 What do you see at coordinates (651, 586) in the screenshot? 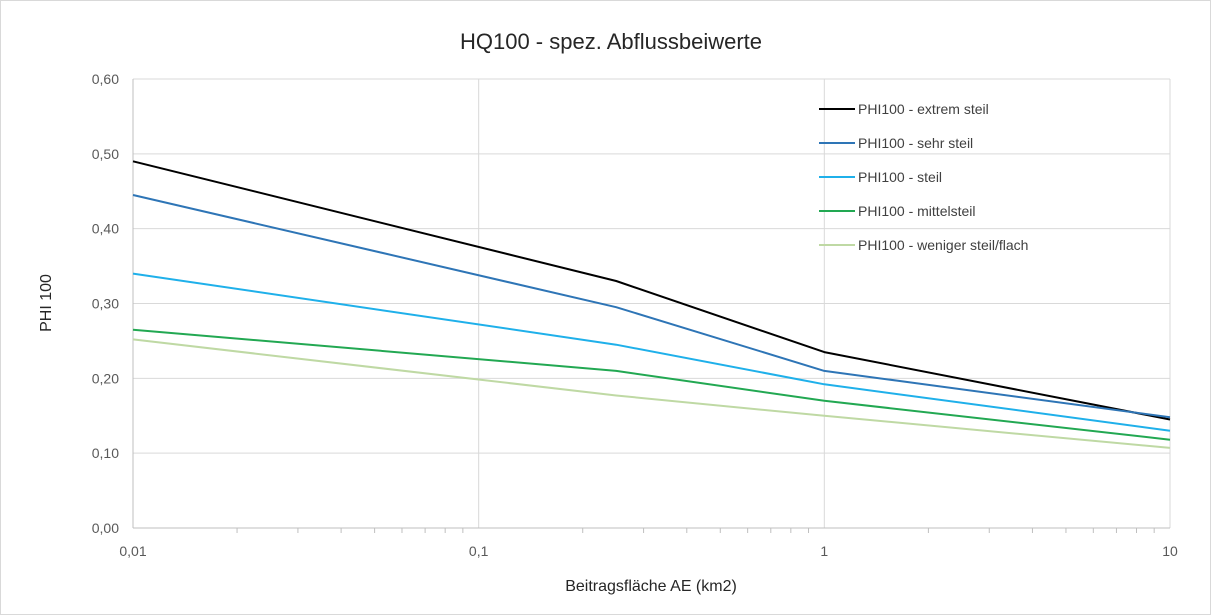
I see `x-axis-label: Beitragsfläche AE (km2)` at bounding box center [651, 586].